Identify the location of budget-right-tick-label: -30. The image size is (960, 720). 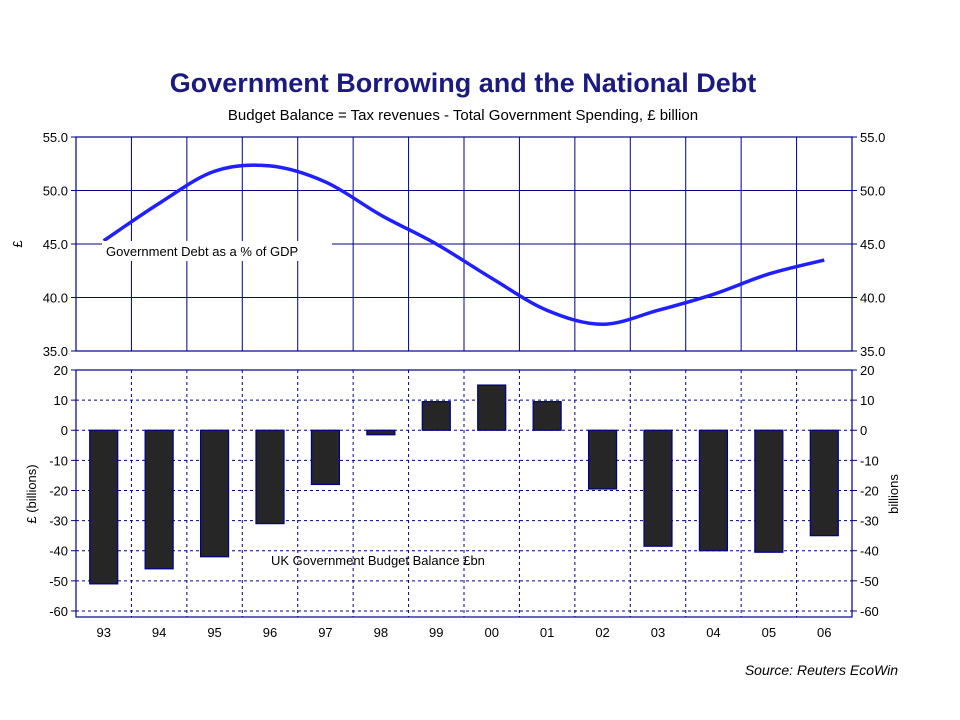
(869, 521).